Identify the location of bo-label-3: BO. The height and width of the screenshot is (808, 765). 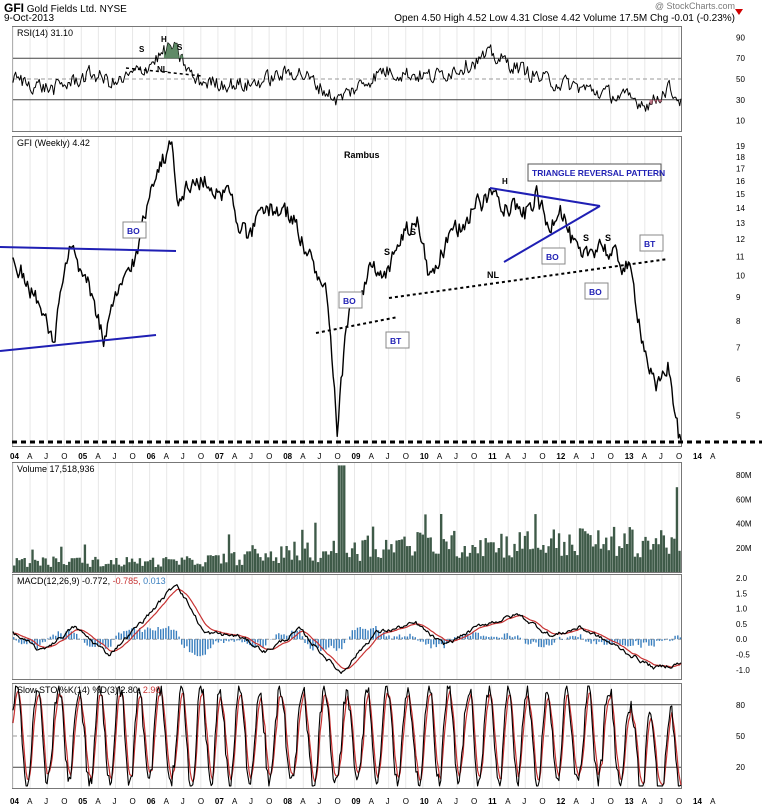
(552, 257).